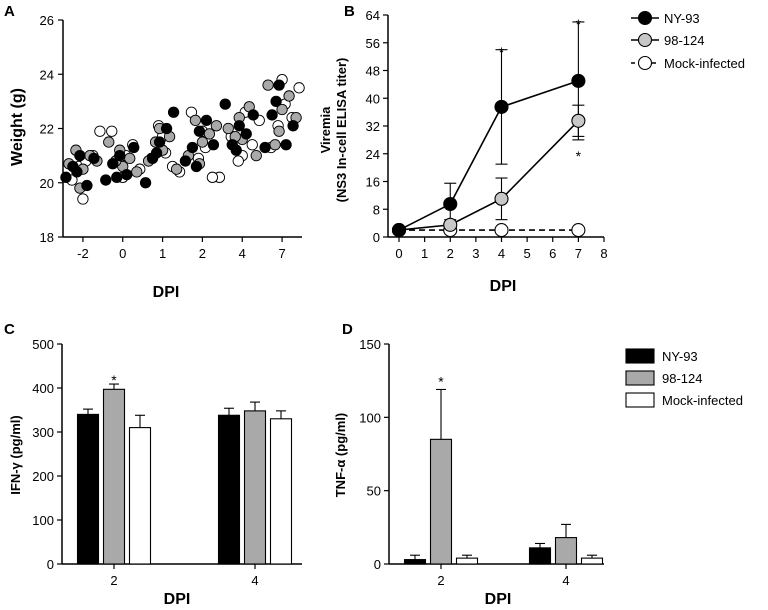 This screenshot has width=768, height=610. I want to click on panel-b-xtick-label: 7, so click(578, 253).